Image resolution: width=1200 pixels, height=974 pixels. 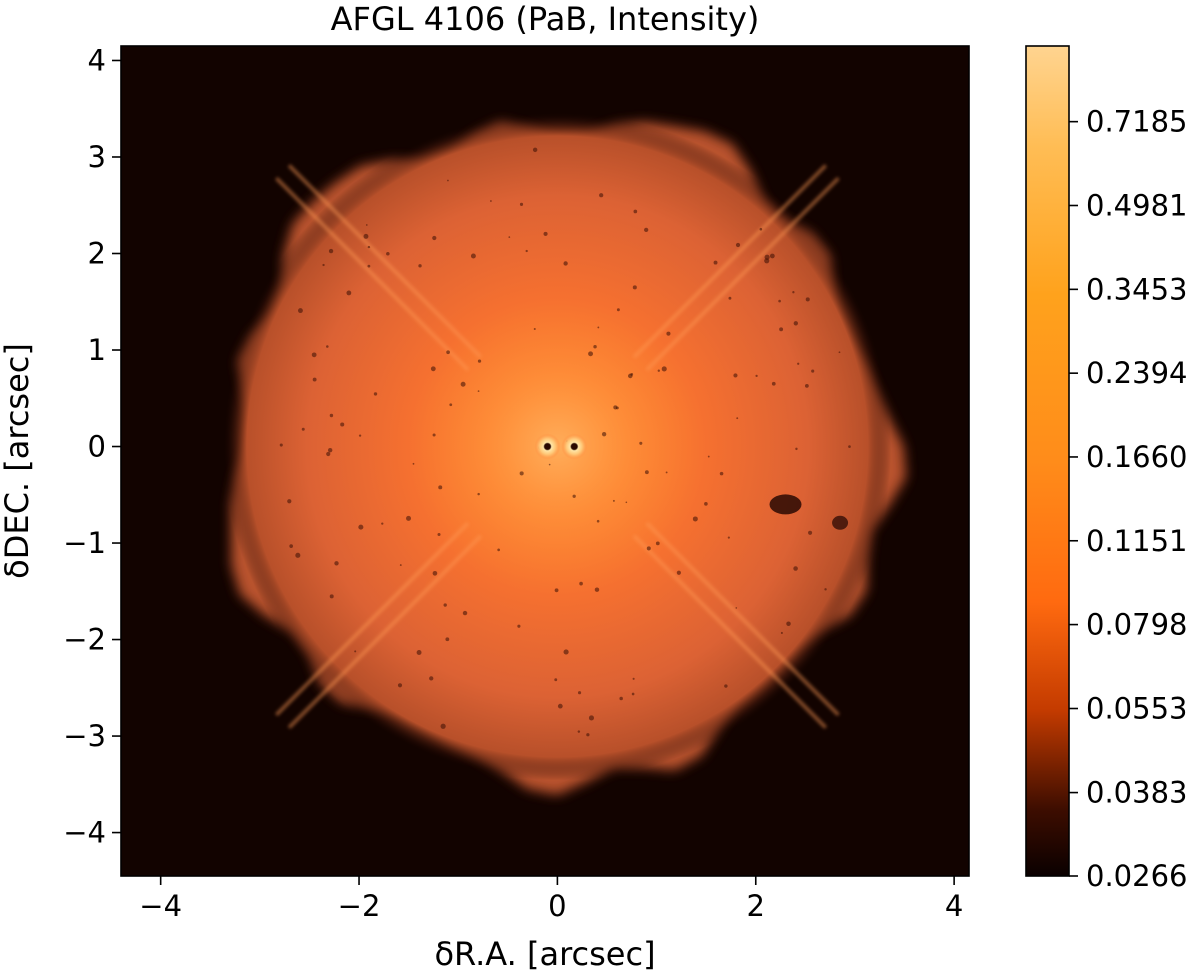 I want to click on dark-blob, so click(x=785, y=504).